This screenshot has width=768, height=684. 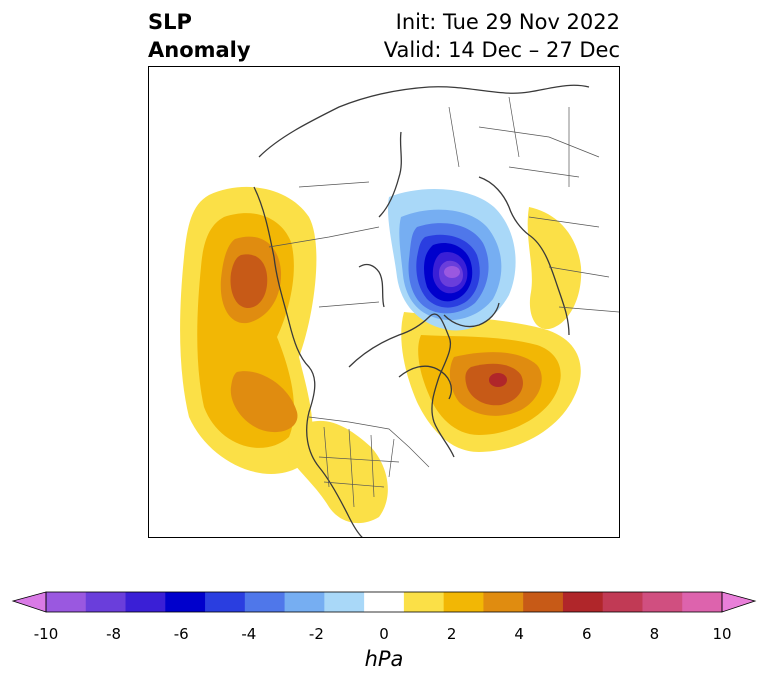 I want to click on colorbar-outline, so click(x=384, y=602).